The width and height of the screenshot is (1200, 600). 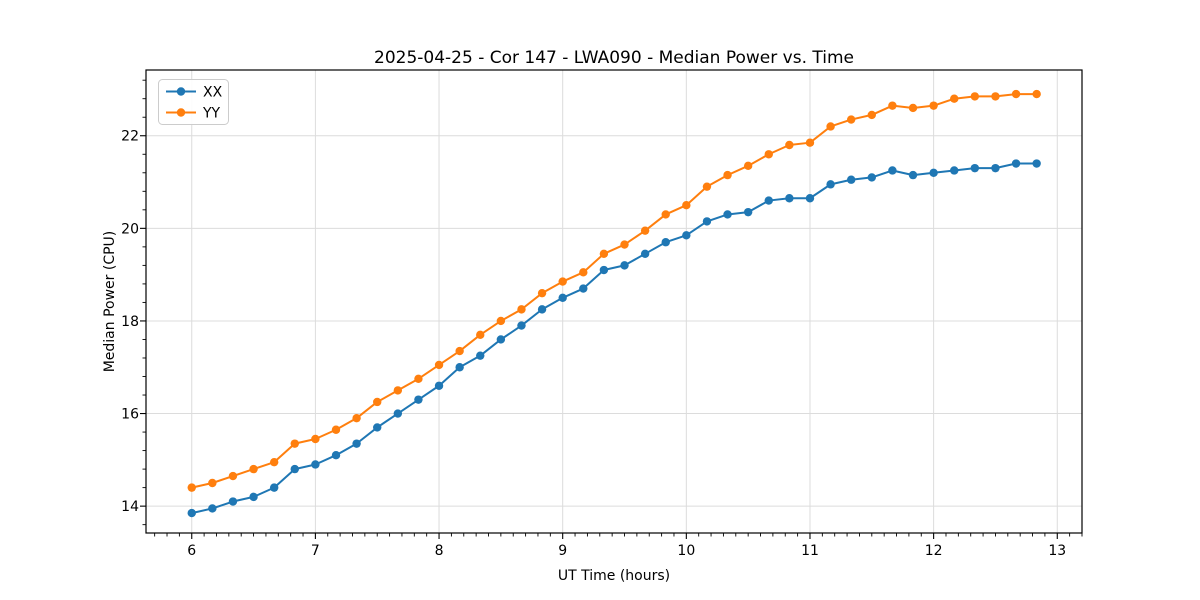 What do you see at coordinates (213, 93) in the screenshot?
I see `legend-label-xx: XX` at bounding box center [213, 93].